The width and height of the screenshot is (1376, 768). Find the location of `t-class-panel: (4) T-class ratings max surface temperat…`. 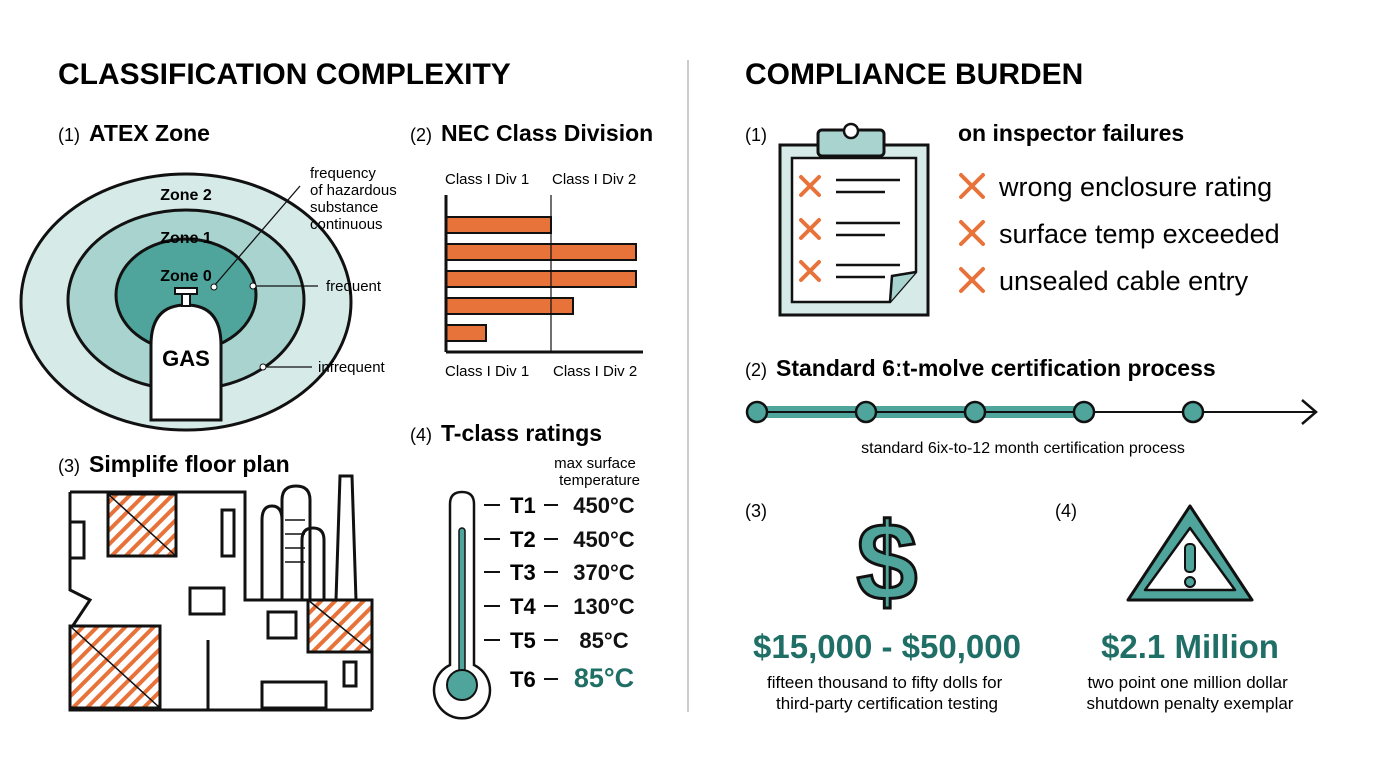

t-class-panel: (4) T-class ratings max surface temperat… is located at coordinates (525, 570).